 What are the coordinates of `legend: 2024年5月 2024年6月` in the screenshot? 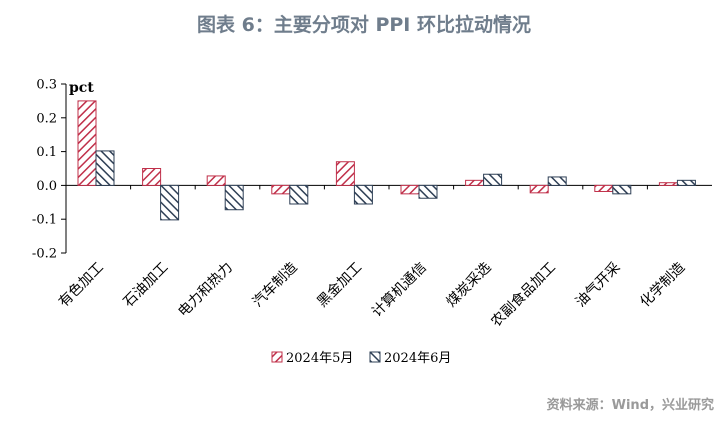 It's located at (361, 358).